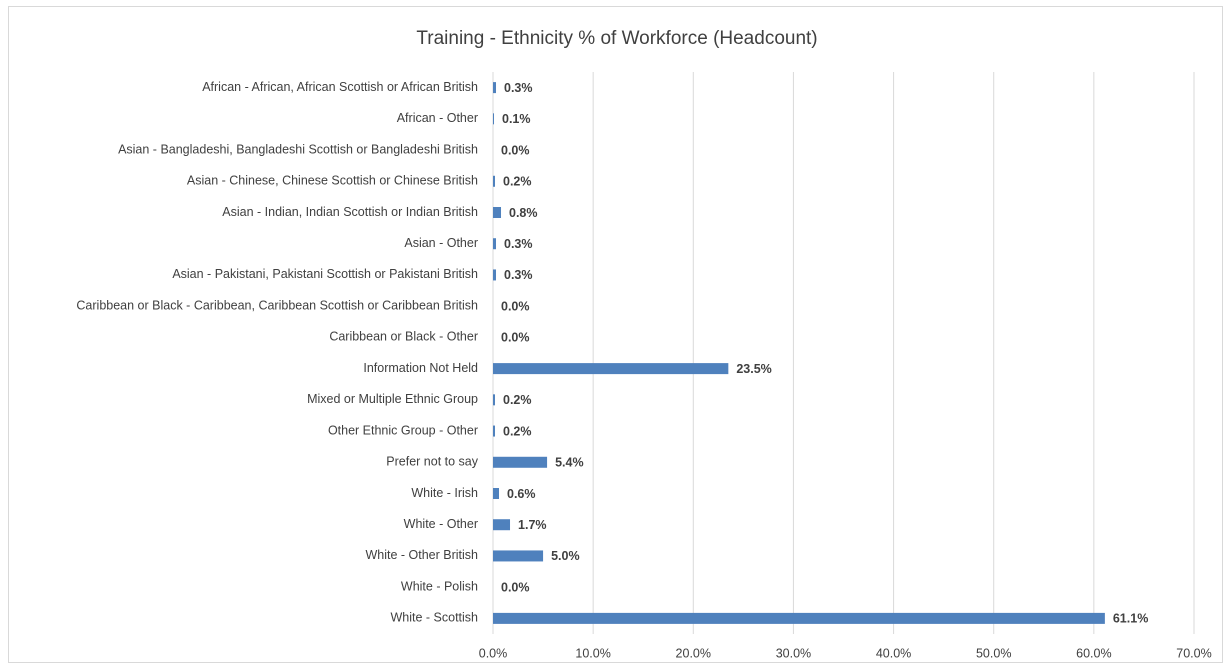  Describe the element at coordinates (523, 213) in the screenshot. I see `value-label: 0.8%` at that location.